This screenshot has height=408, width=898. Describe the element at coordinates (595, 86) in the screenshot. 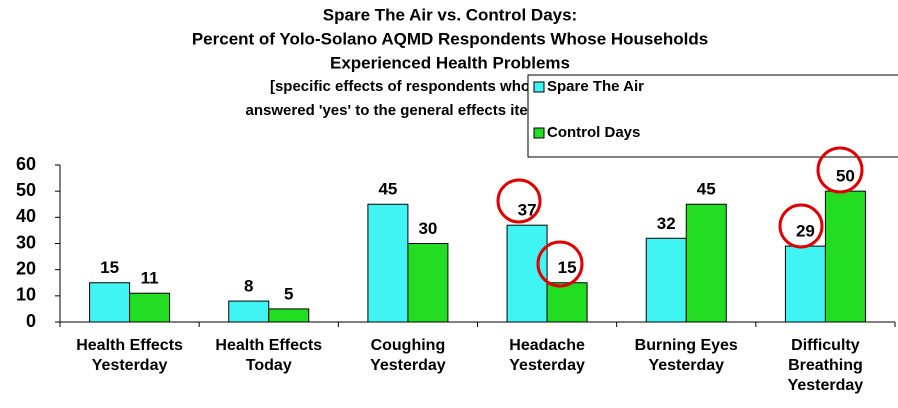

I see `legend-label: Spare The Air` at that location.